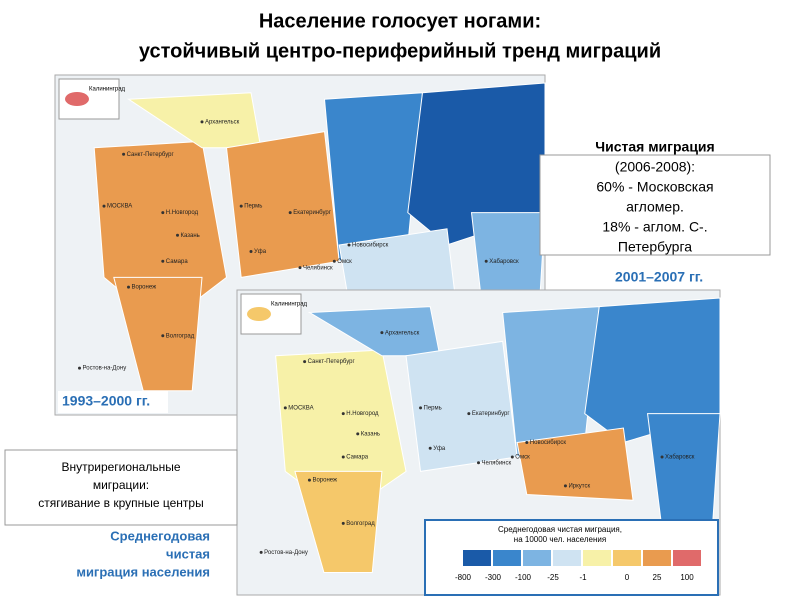 The image size is (800, 600). Describe the element at coordinates (106, 401) in the screenshot. I see `period-label: 1993–2000 гг.` at that location.